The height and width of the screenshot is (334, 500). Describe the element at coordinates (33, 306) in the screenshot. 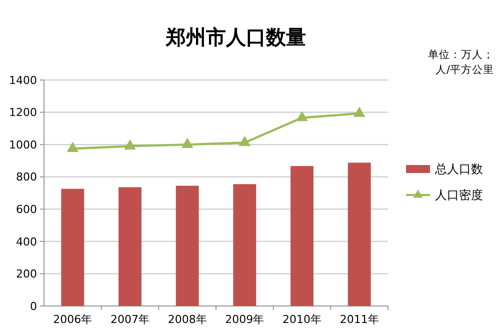

I see `y-tick-label: 0` at that location.